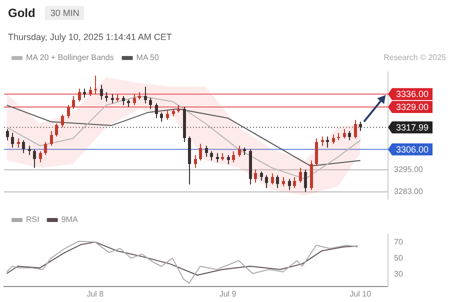 The image size is (452, 302). I want to click on legend-label: 9MA, so click(69, 219).